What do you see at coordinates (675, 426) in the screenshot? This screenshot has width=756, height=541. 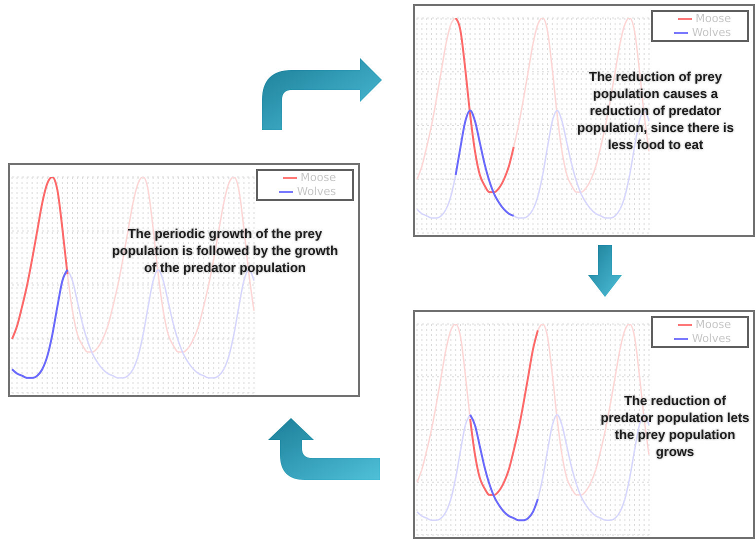 I see `annotation: The reduction of predator population lets the prey population grows` at bounding box center [675, 426].